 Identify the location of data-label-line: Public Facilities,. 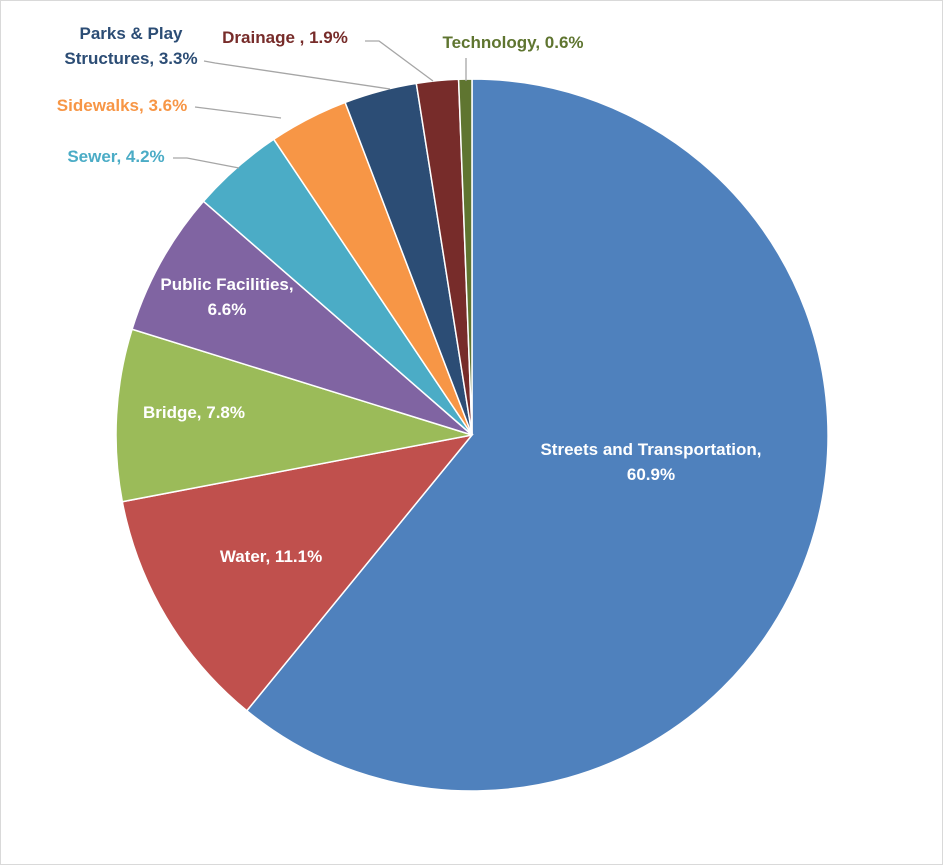
(226, 284).